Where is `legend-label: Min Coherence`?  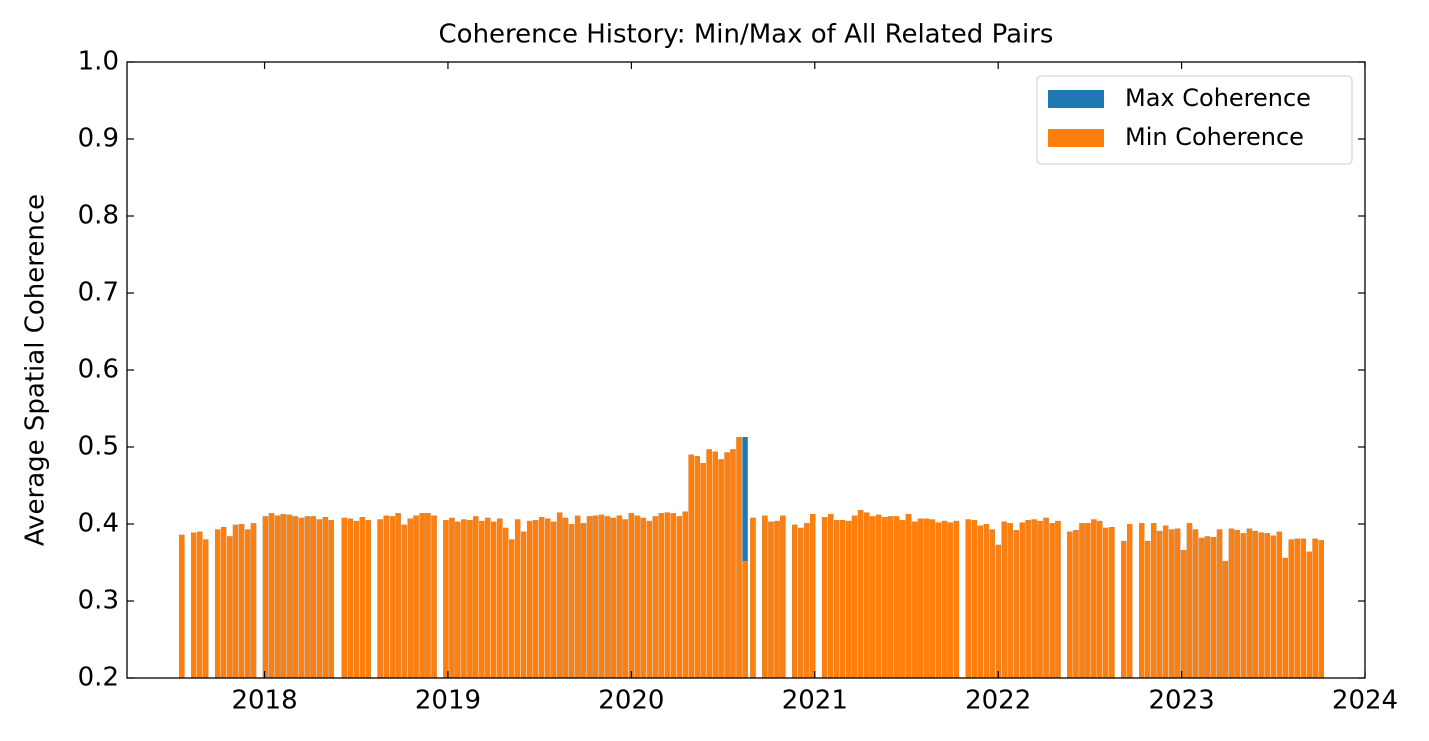
legend-label: Min Coherence is located at coordinates (1214, 137).